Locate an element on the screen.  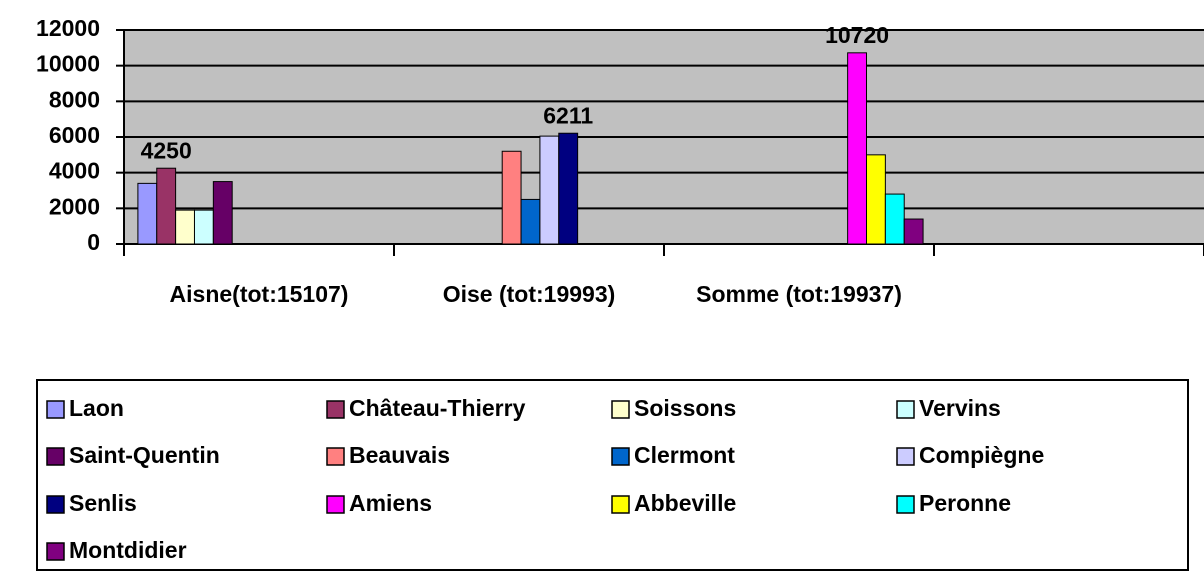
legend-label: Laon is located at coordinates (96, 408).